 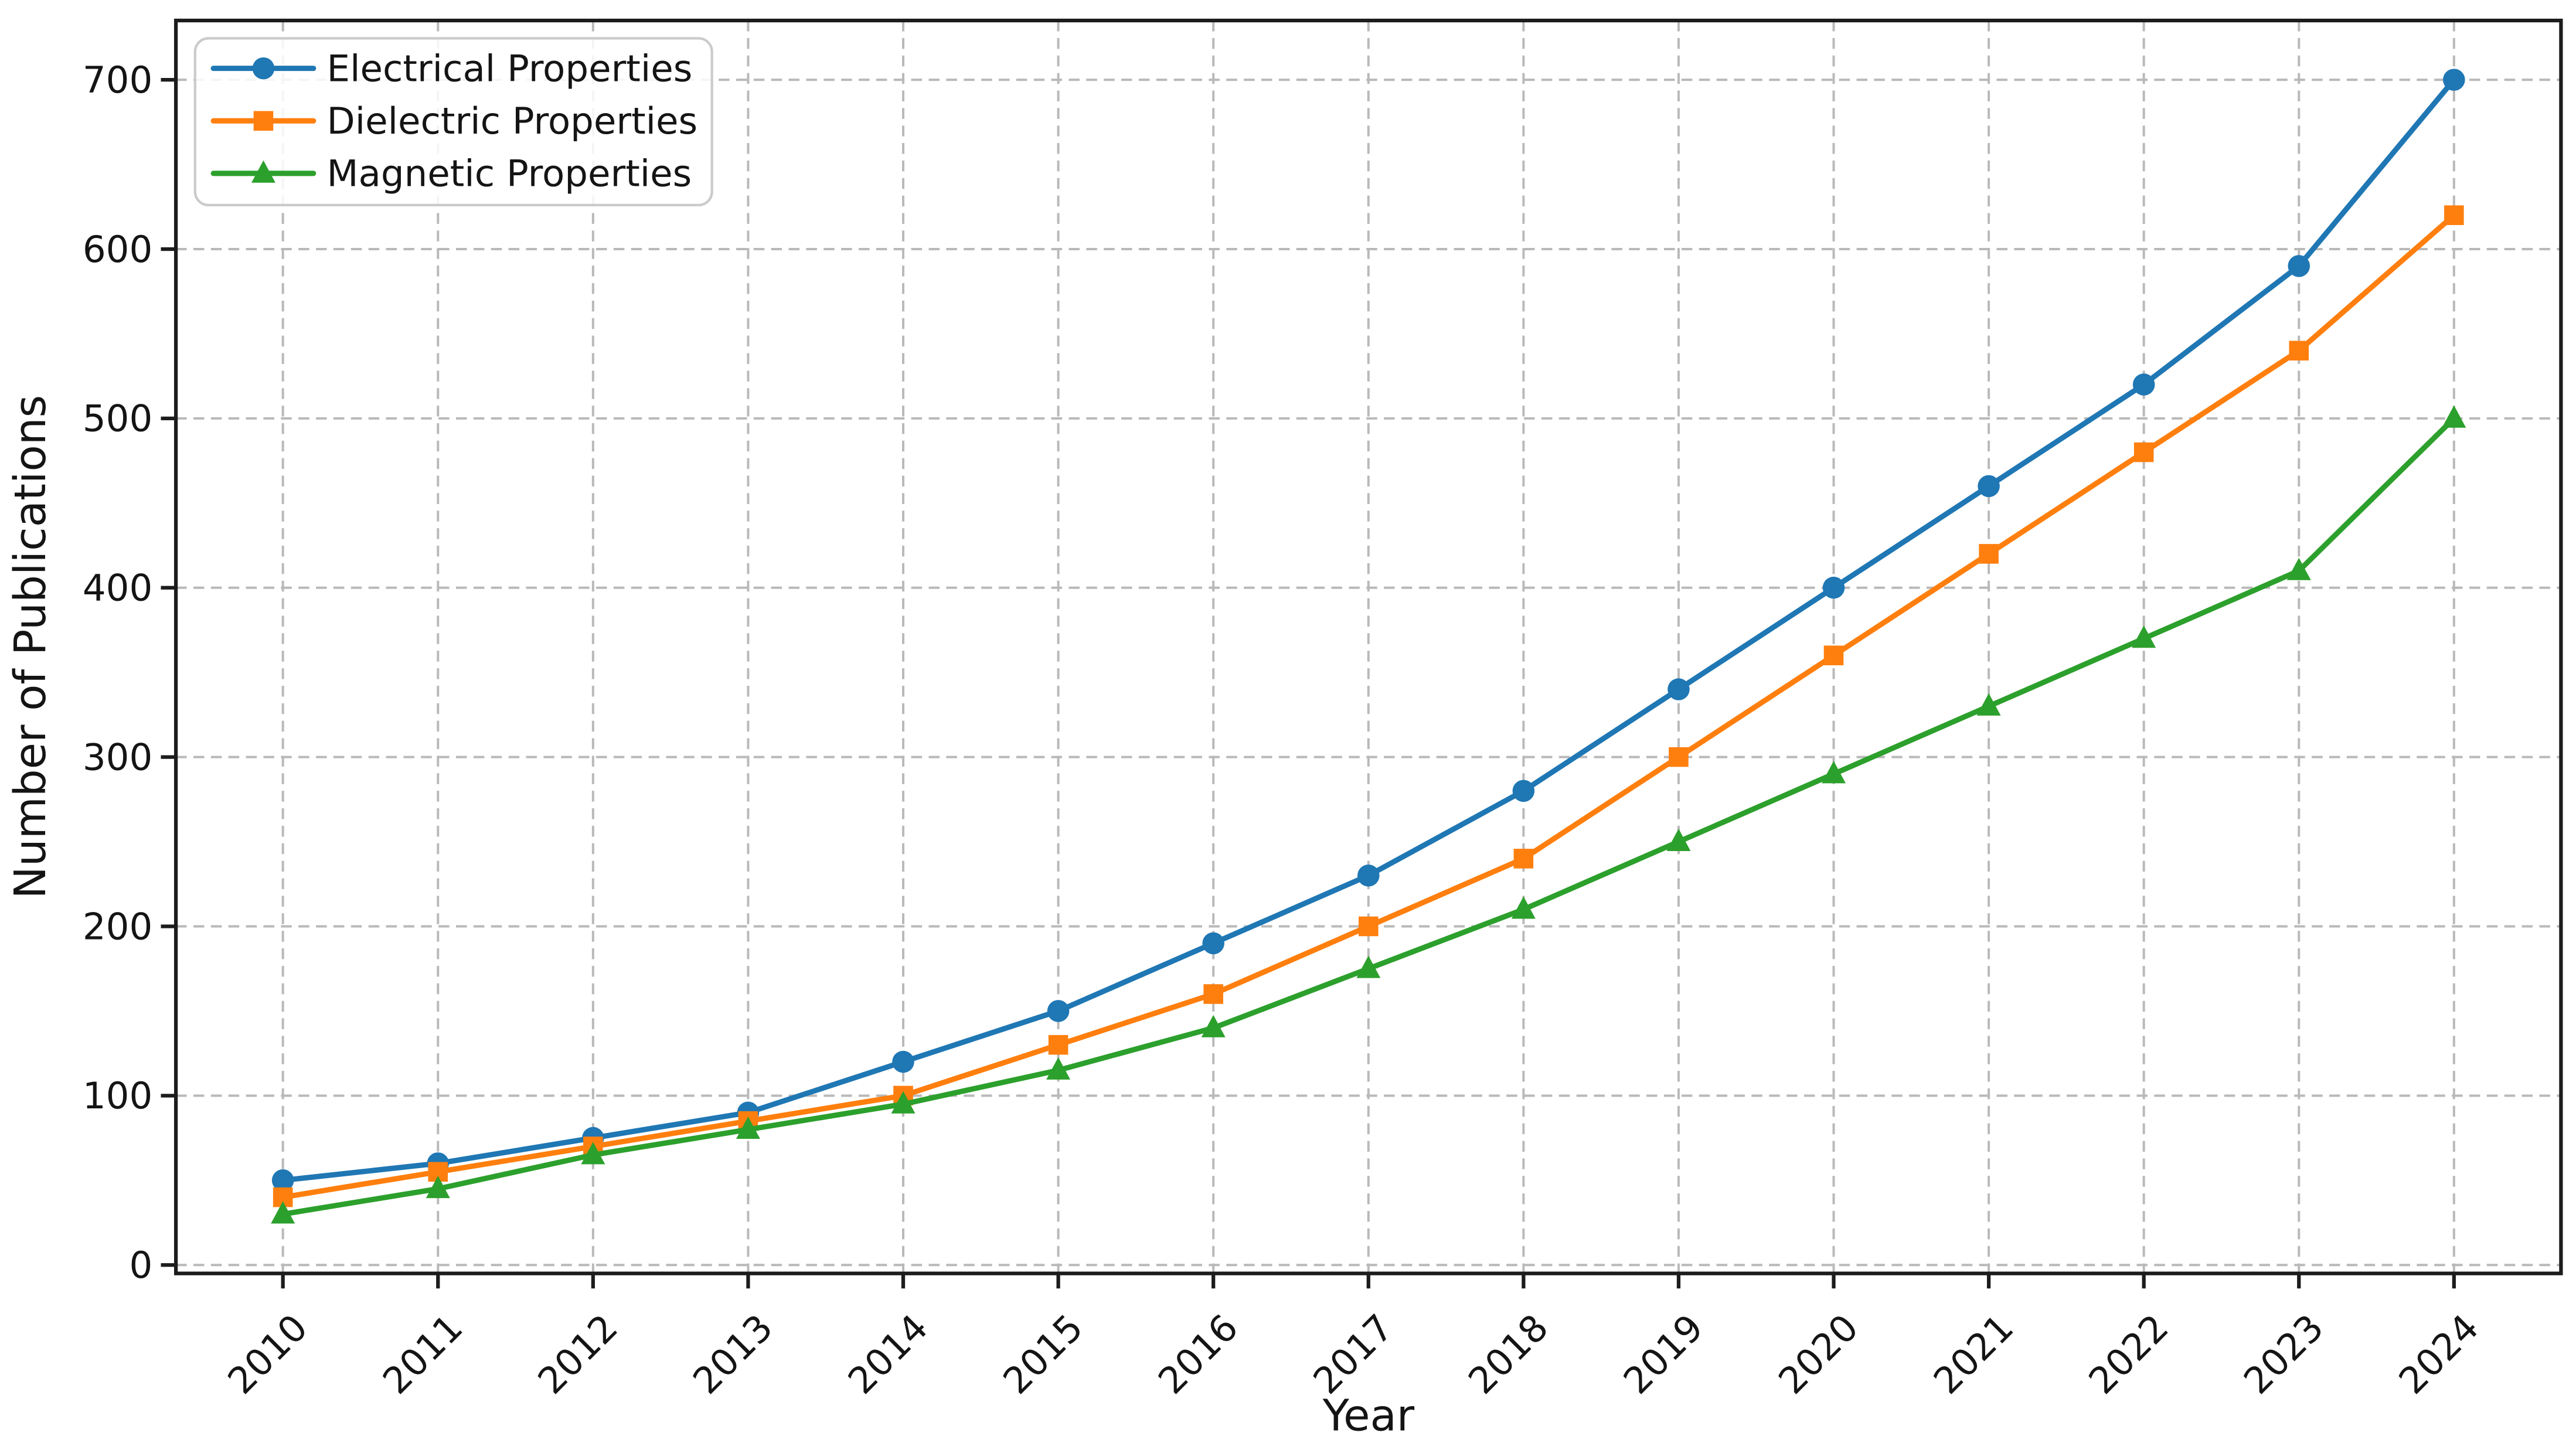 What do you see at coordinates (140, 1265) in the screenshot?
I see `y-tick-label: 0` at bounding box center [140, 1265].